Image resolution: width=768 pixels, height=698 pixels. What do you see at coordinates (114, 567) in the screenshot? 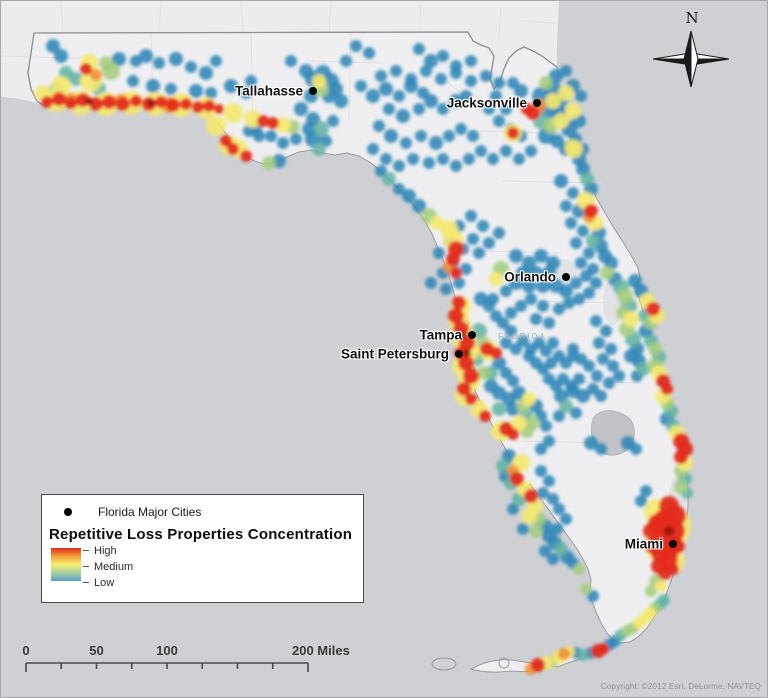
I see `ramp-label: Medium` at bounding box center [114, 567].